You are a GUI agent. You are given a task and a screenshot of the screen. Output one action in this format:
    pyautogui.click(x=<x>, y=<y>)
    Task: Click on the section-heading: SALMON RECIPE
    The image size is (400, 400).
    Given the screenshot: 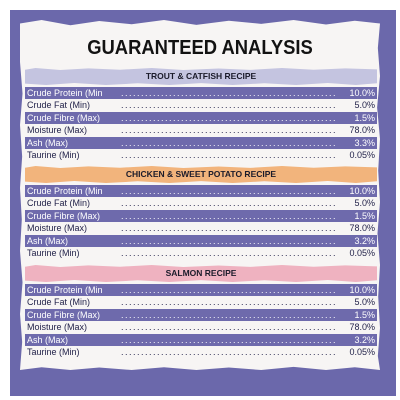 What is the action you would take?
    pyautogui.click(x=201, y=273)
    